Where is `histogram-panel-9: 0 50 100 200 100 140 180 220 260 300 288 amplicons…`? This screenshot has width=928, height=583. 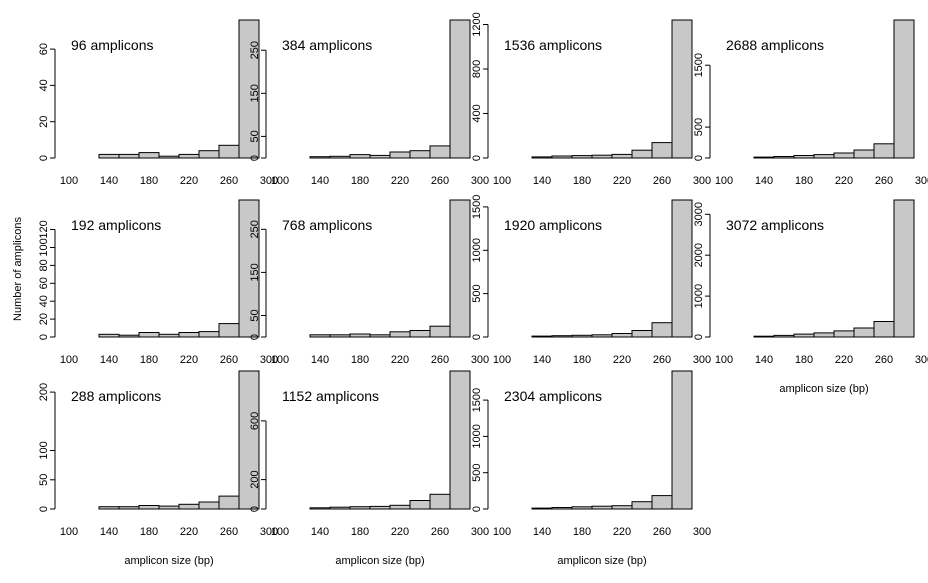
histogram-panel-9: 0 50 100 200 100 140 180 220 260 300 288 amplicons… is located at coordinates (158, 468).